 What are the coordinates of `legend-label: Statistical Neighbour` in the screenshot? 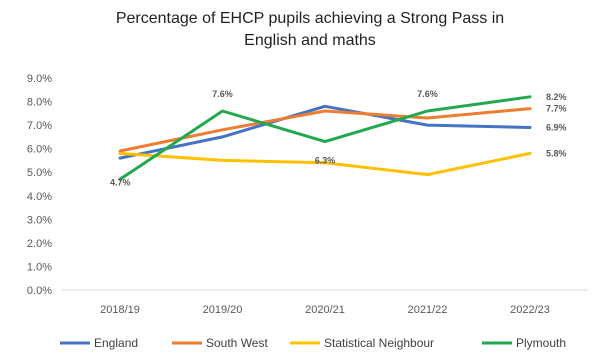 It's located at (379, 343).